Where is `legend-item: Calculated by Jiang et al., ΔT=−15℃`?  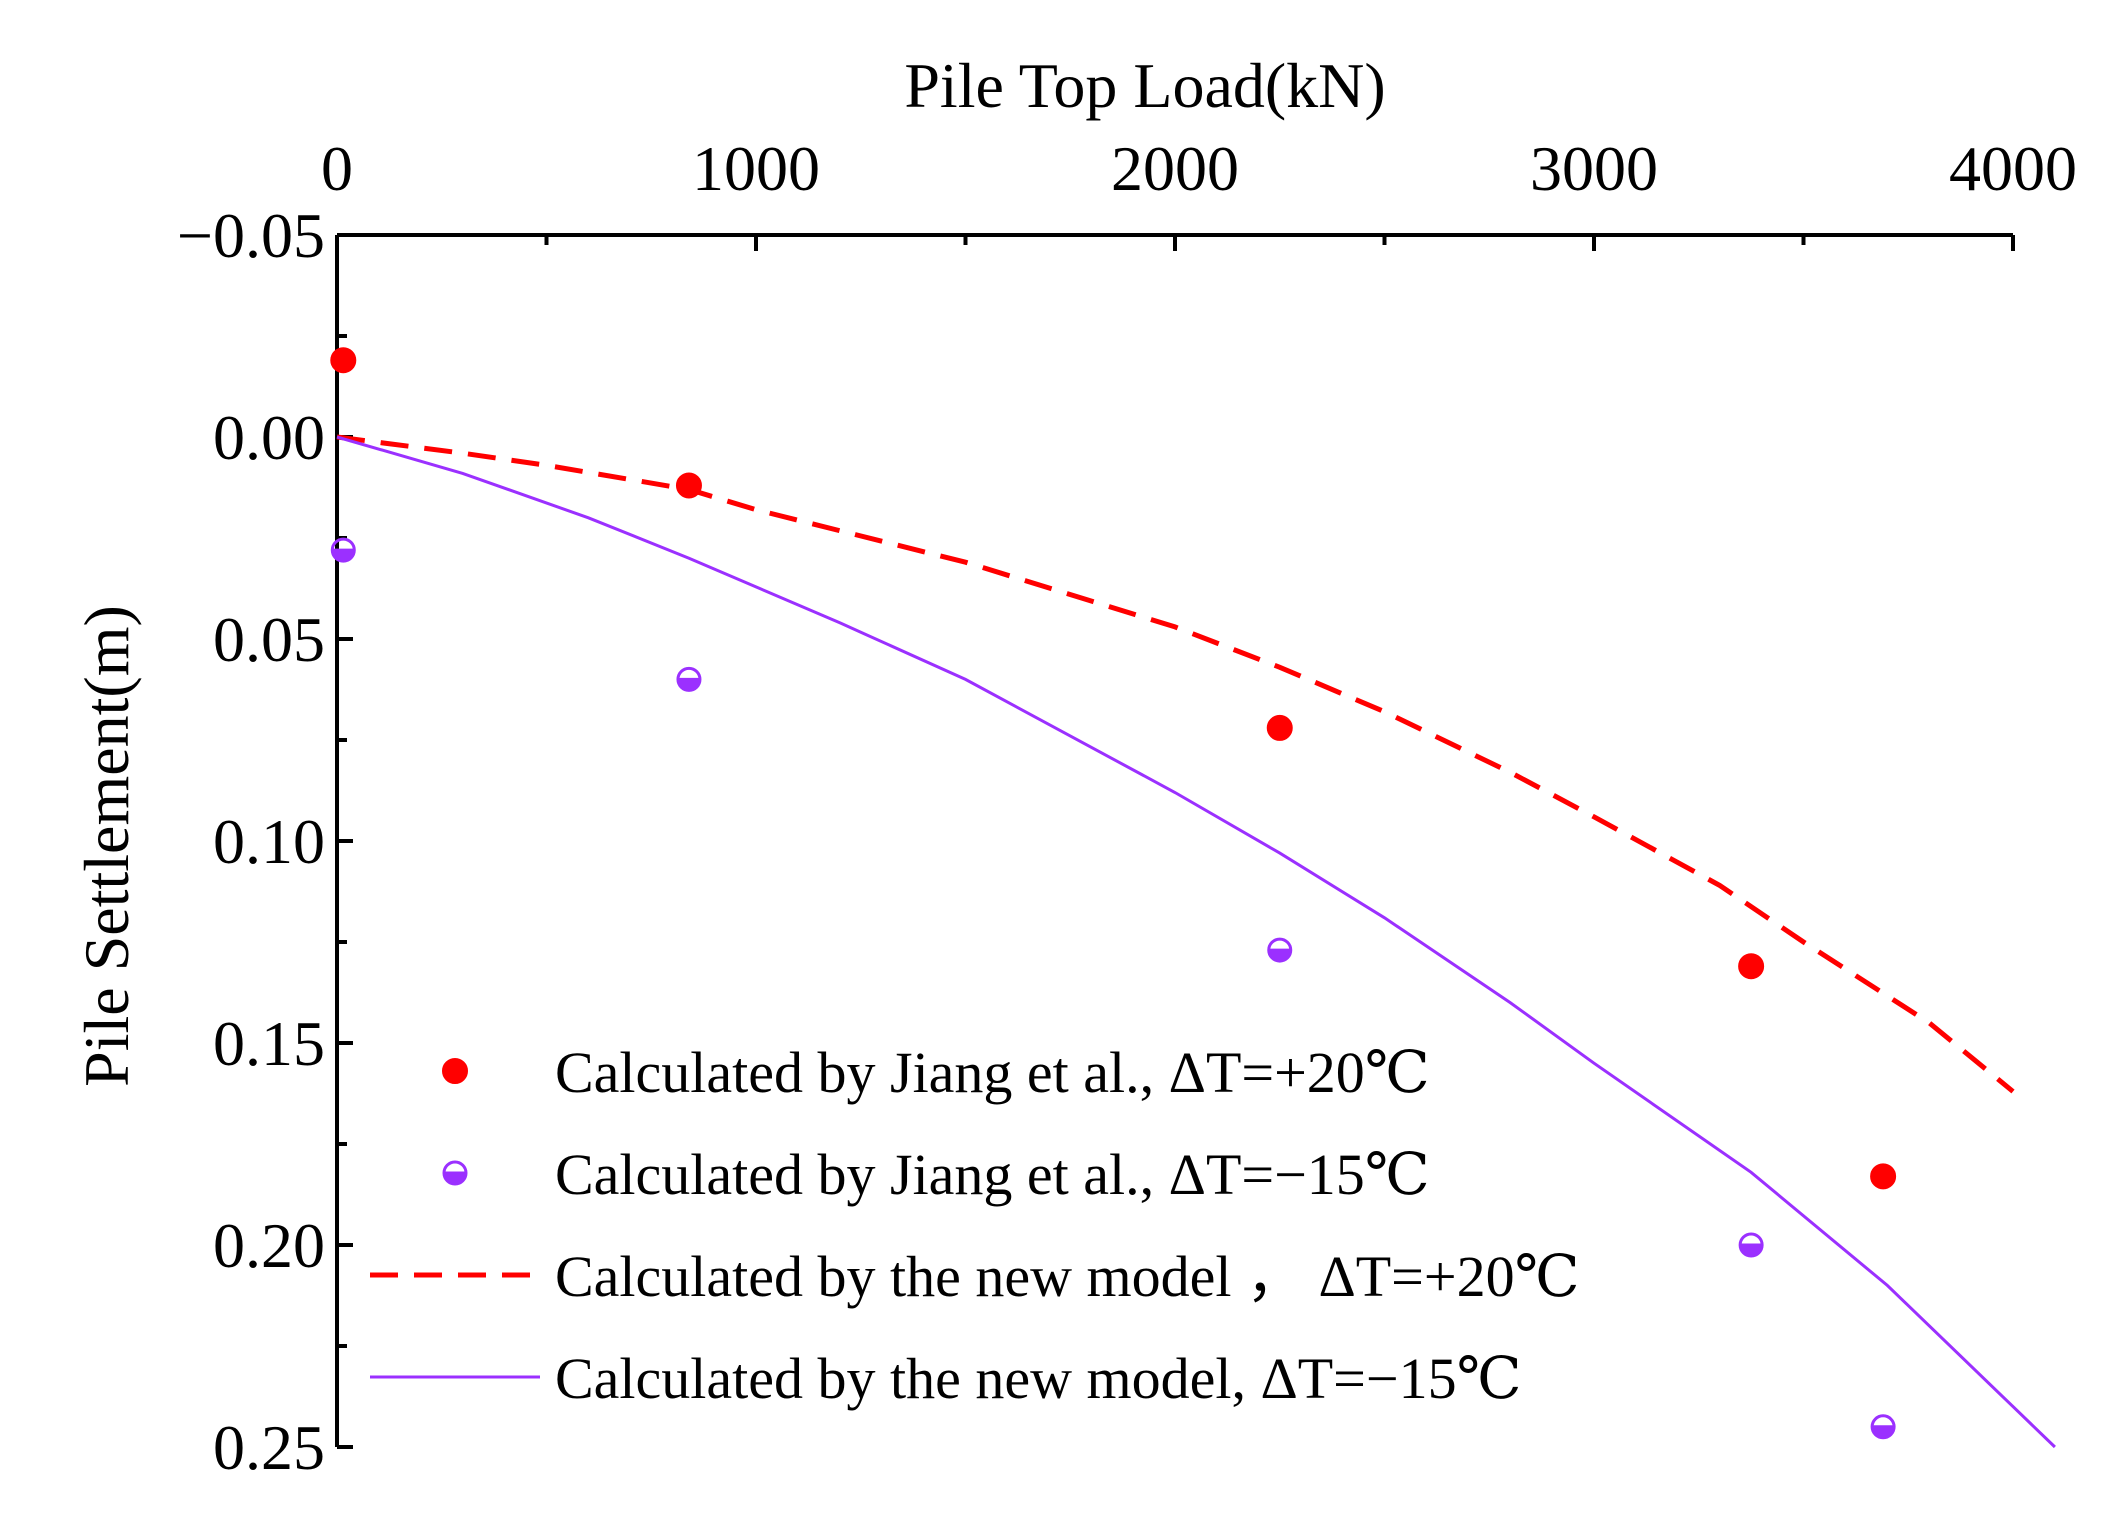 legend-item: Calculated by Jiang et al., ΔT=−15℃ is located at coordinates (936, 1174).